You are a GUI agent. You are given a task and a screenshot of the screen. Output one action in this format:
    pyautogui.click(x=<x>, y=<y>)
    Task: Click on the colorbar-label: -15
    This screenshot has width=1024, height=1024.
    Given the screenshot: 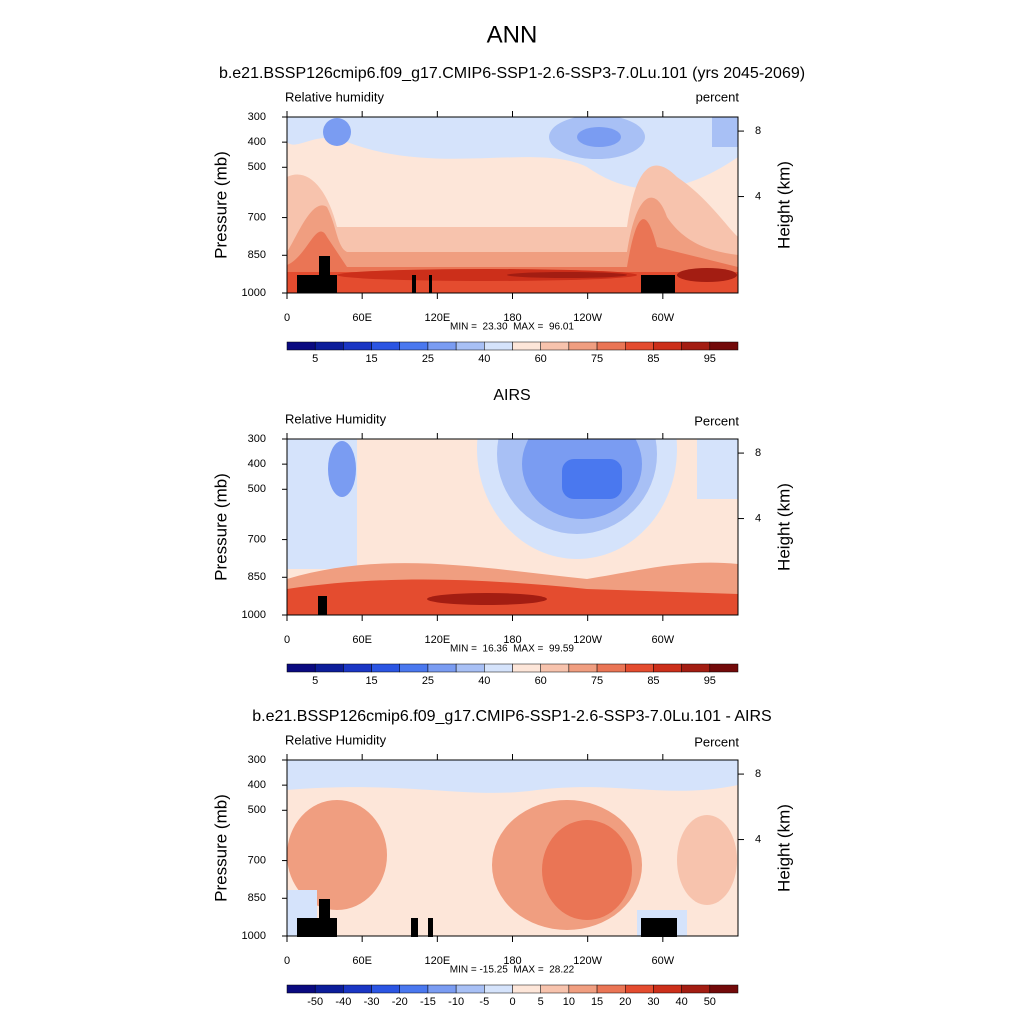 What is the action you would take?
    pyautogui.click(x=428, y=1002)
    